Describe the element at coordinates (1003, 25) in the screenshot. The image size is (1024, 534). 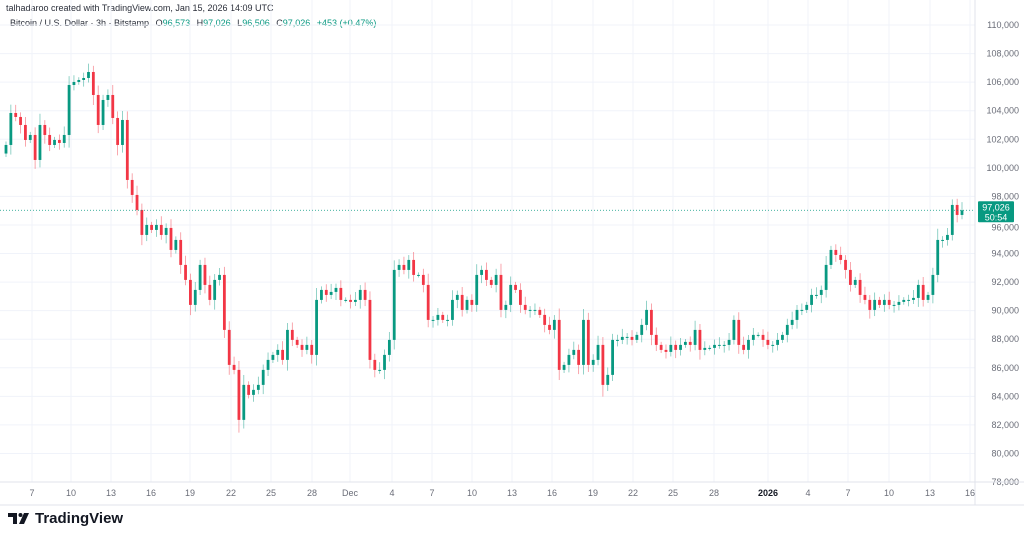
I see `y-tick-label: 110,000` at that location.